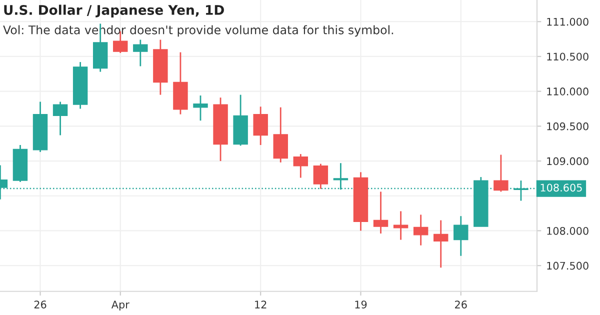  What do you see at coordinates (567, 161) in the screenshot?
I see `y-tick-label: 109.000` at bounding box center [567, 161].